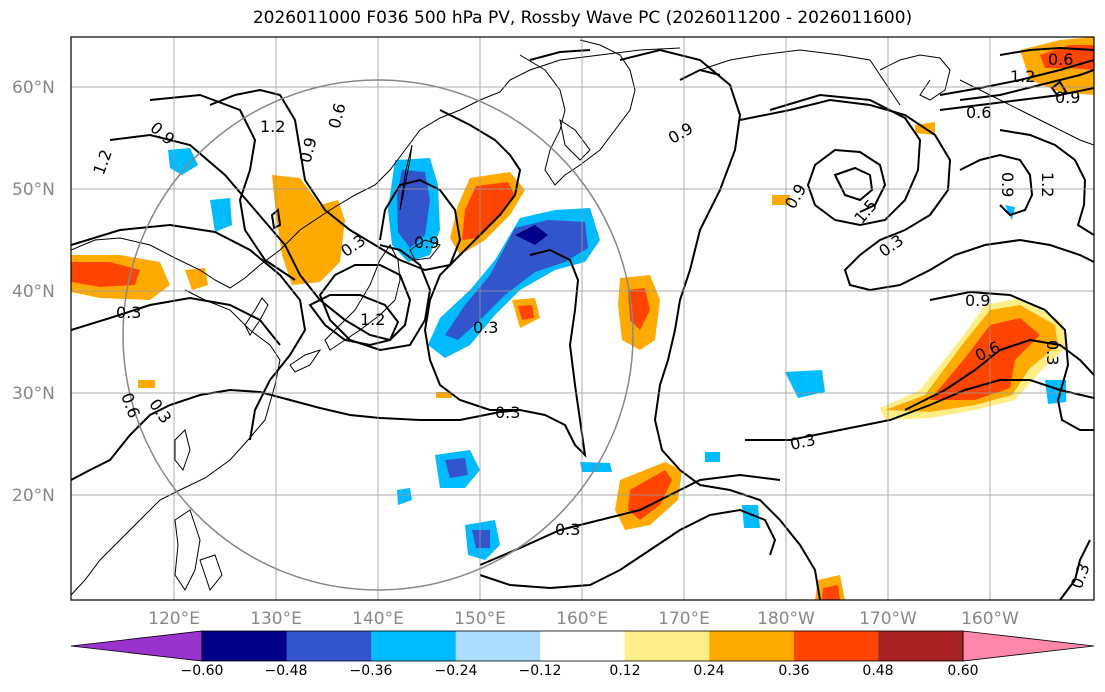 The image size is (1105, 692). I want to click on lon-label: 160°W, so click(990, 619).